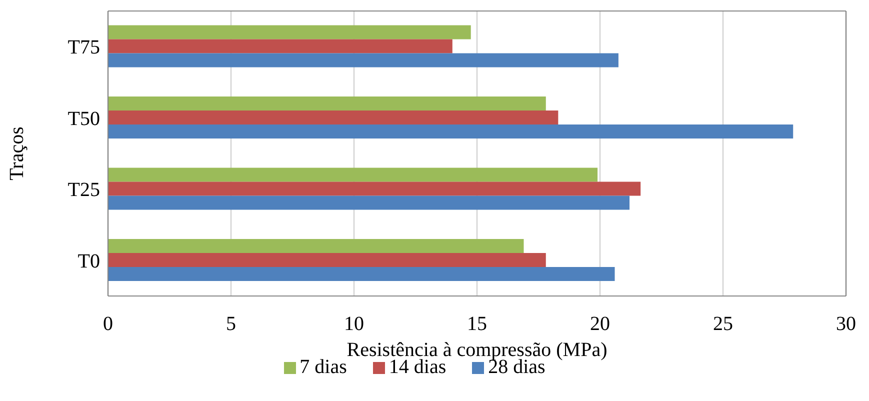 The image size is (869, 401). Describe the element at coordinates (89, 261) in the screenshot. I see `y-tick-label: T0` at that location.